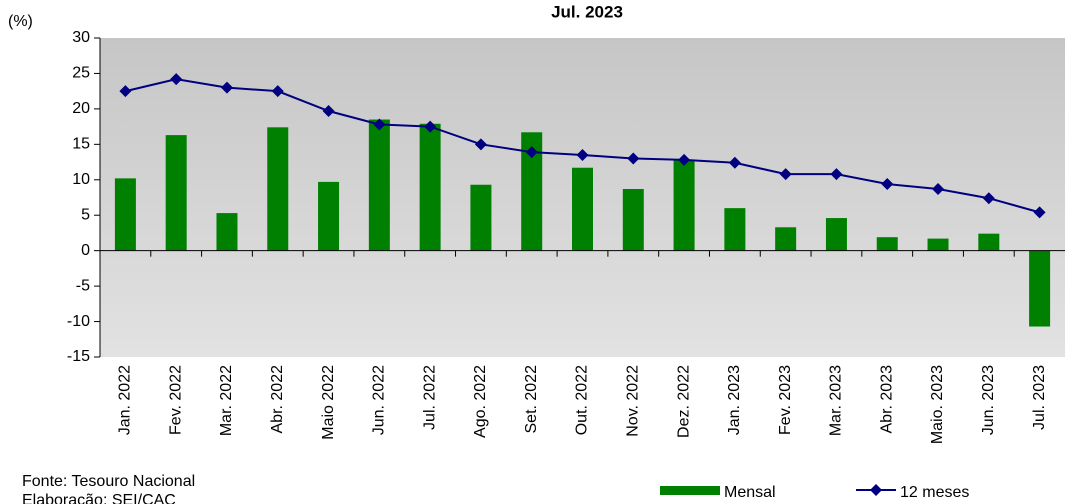 This screenshot has height=504, width=1065. I want to click on legend-label: 12 meses, so click(934, 492).